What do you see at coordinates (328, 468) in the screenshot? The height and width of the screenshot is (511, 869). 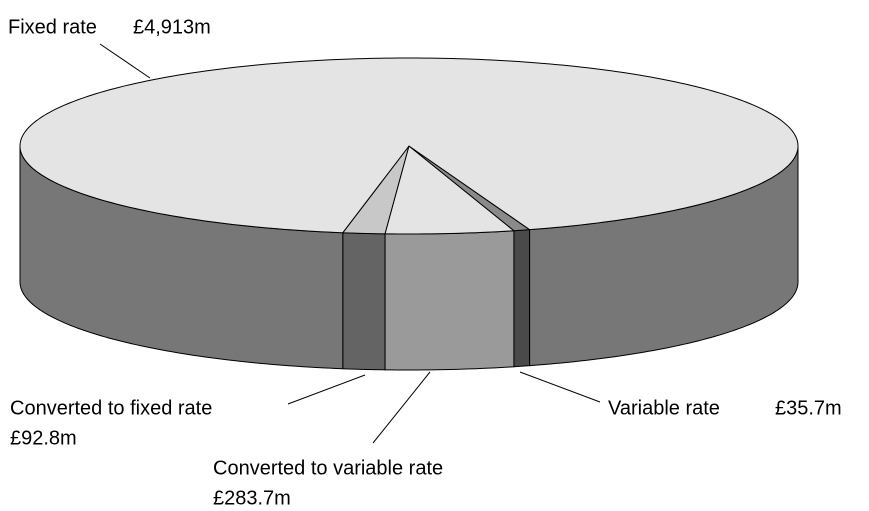 I see `slice-label: Converted to variable rate` at bounding box center [328, 468].